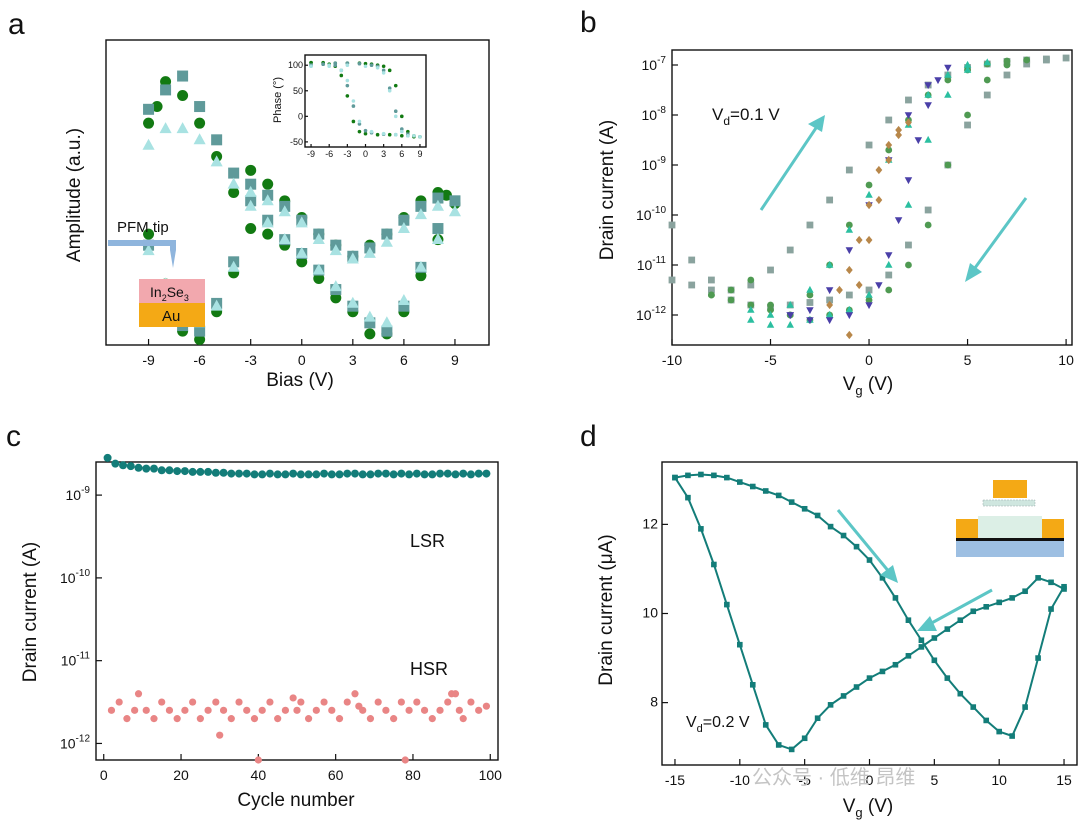  Describe the element at coordinates (650, 613) in the screenshot. I see `y-tick-label: 10` at that location.